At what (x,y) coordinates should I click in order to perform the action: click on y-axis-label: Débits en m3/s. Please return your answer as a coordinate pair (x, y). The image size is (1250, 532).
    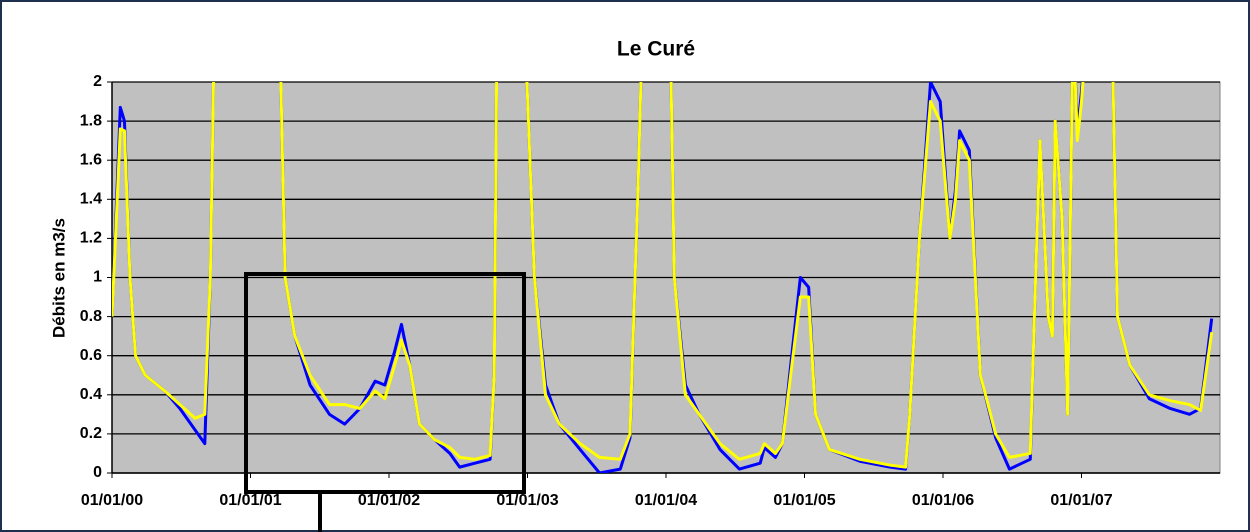
    Looking at the image, I should click on (58, 278).